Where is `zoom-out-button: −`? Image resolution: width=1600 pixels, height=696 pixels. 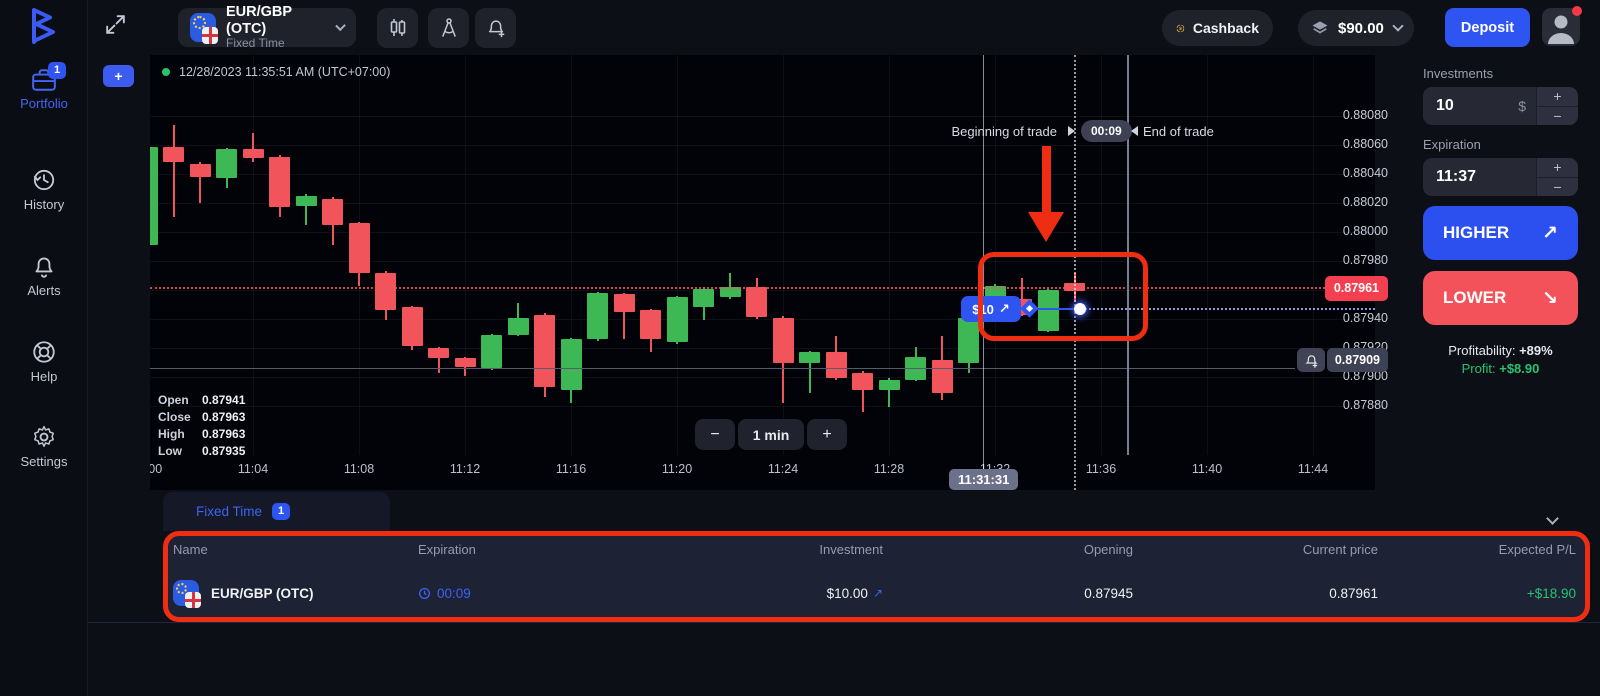 zoom-out-button: − is located at coordinates (715, 434).